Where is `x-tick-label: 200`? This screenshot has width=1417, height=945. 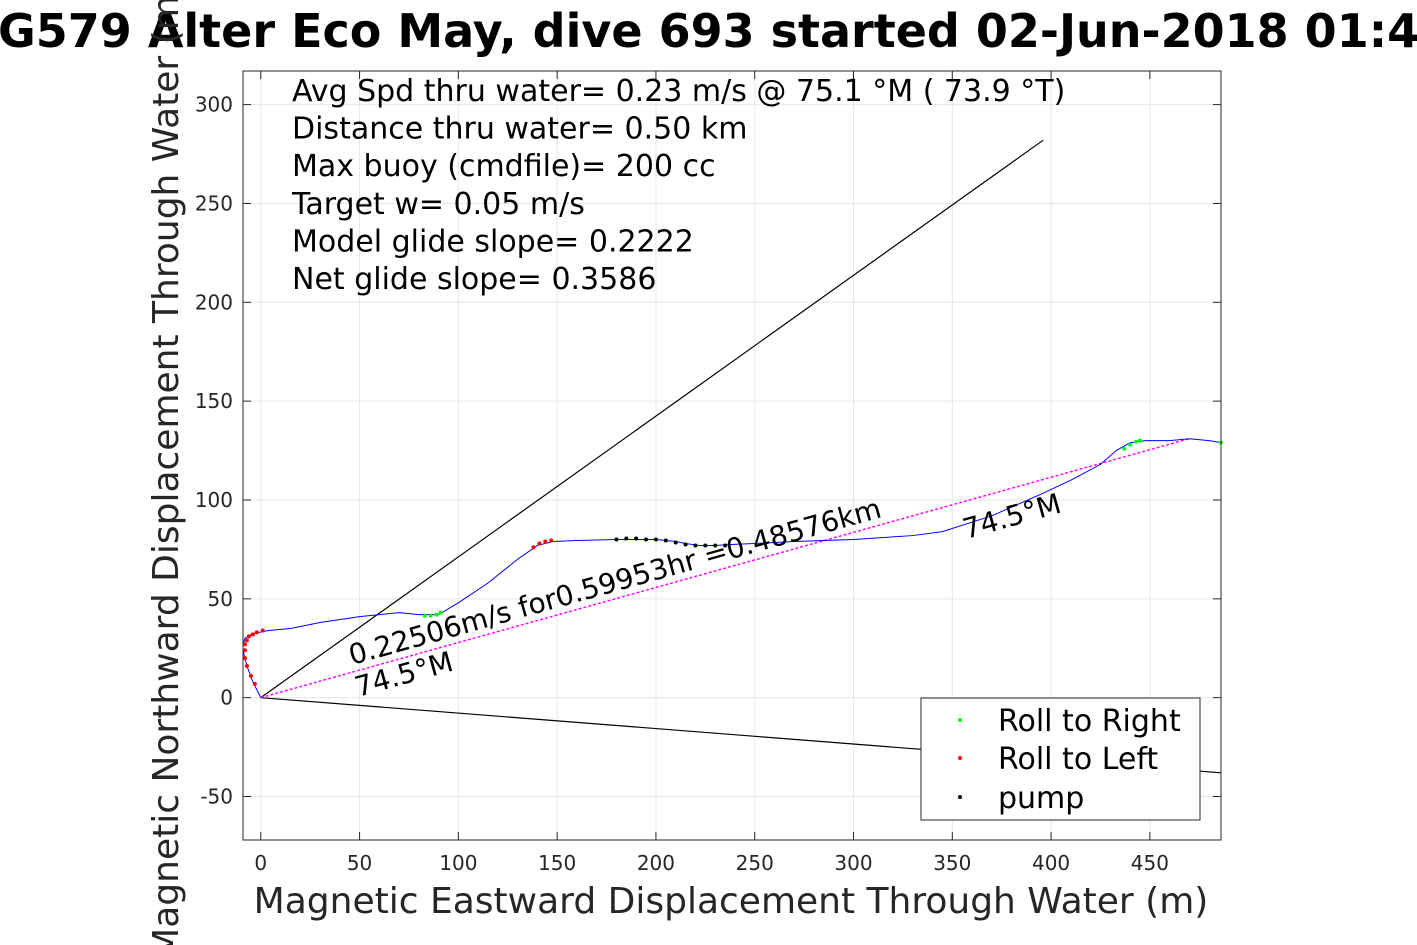
x-tick-label: 200 is located at coordinates (656, 863).